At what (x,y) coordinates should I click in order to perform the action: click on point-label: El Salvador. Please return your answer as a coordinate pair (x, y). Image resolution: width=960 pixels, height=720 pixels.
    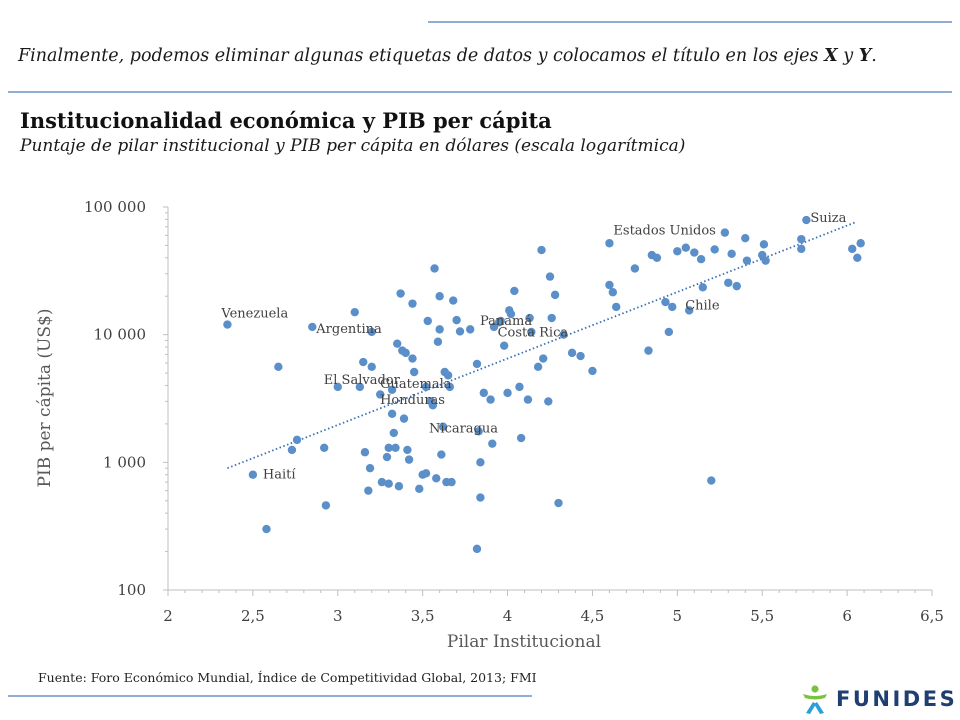
    Looking at the image, I should click on (362, 380).